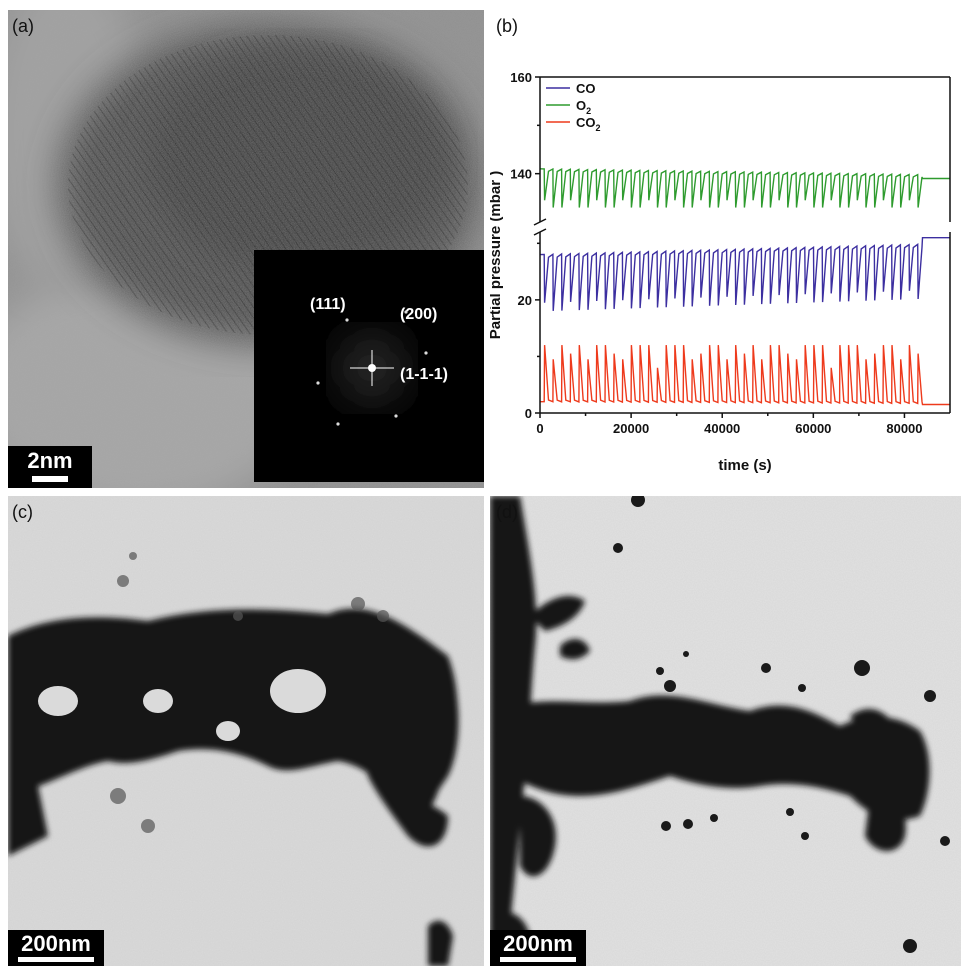 This screenshot has width=961, height=966. Describe the element at coordinates (581, 105) in the screenshot. I see `legend-entry-name: O` at that location.